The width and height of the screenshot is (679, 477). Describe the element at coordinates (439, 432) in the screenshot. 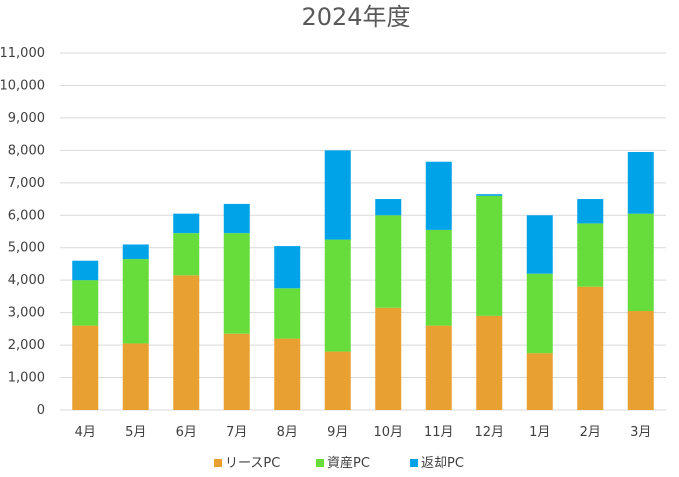

I see `x-tick-label: 11月` at that location.